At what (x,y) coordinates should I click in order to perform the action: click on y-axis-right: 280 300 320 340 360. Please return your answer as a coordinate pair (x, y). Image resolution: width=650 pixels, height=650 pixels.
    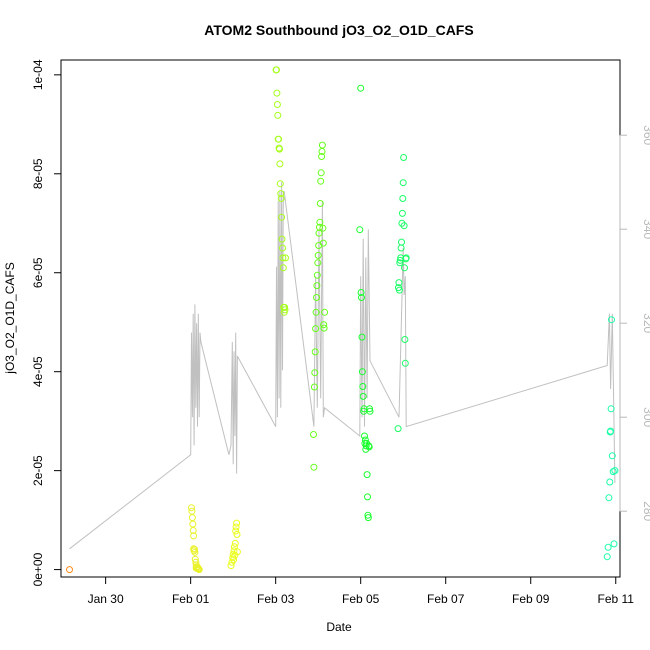
    Looking at the image, I should click on (634, 323).